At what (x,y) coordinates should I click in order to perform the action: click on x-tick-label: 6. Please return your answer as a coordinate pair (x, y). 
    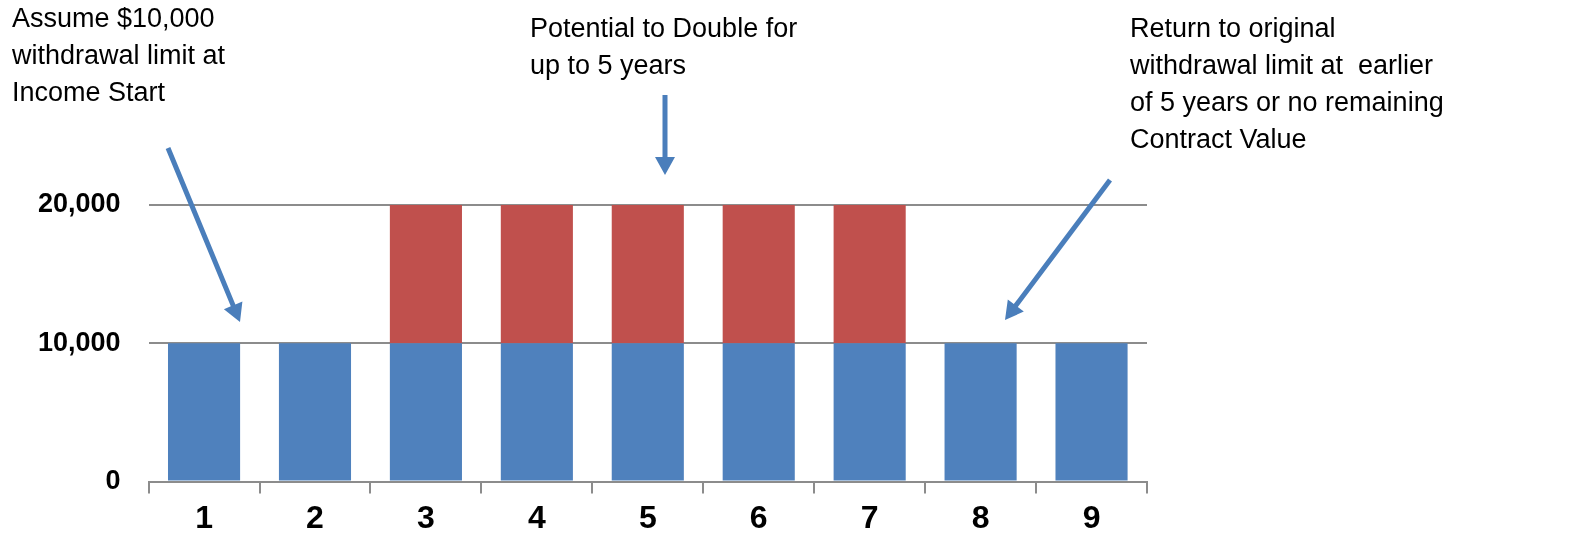
    Looking at the image, I should click on (758, 516).